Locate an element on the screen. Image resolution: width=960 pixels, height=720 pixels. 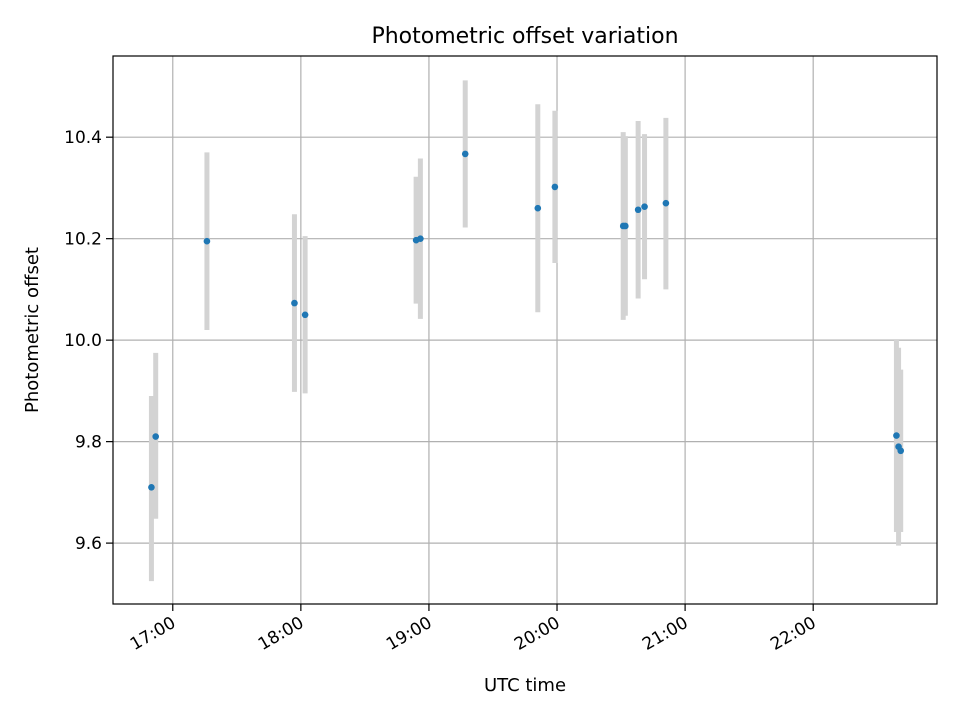
y-axis: 9.6 9.8 10.0 10.2 10.4 is located at coordinates (88, 341).